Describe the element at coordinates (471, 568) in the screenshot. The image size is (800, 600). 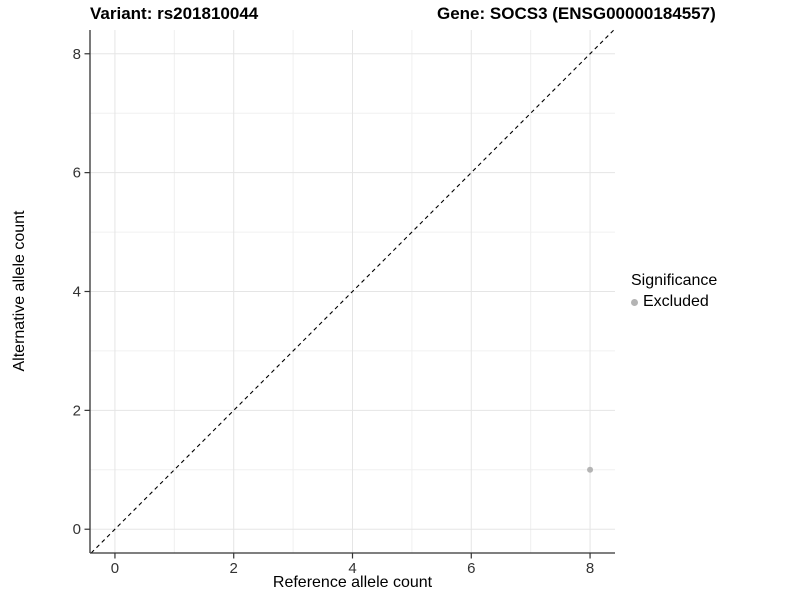
I see `x-tick-label: 6` at that location.